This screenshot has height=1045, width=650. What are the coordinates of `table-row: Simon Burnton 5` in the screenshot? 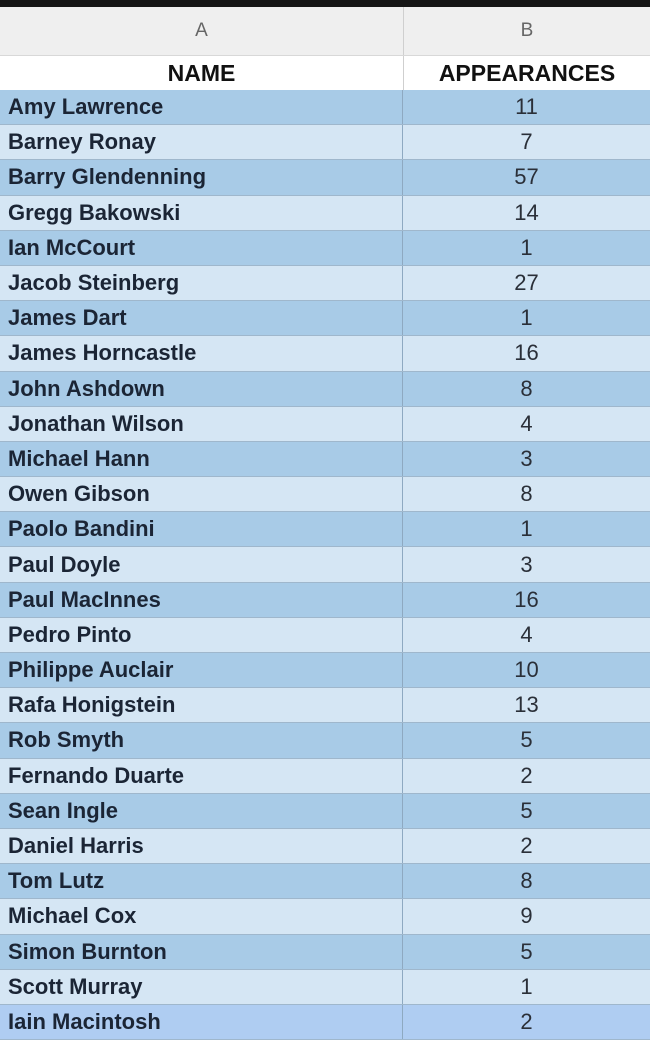 It's located at (325, 952).